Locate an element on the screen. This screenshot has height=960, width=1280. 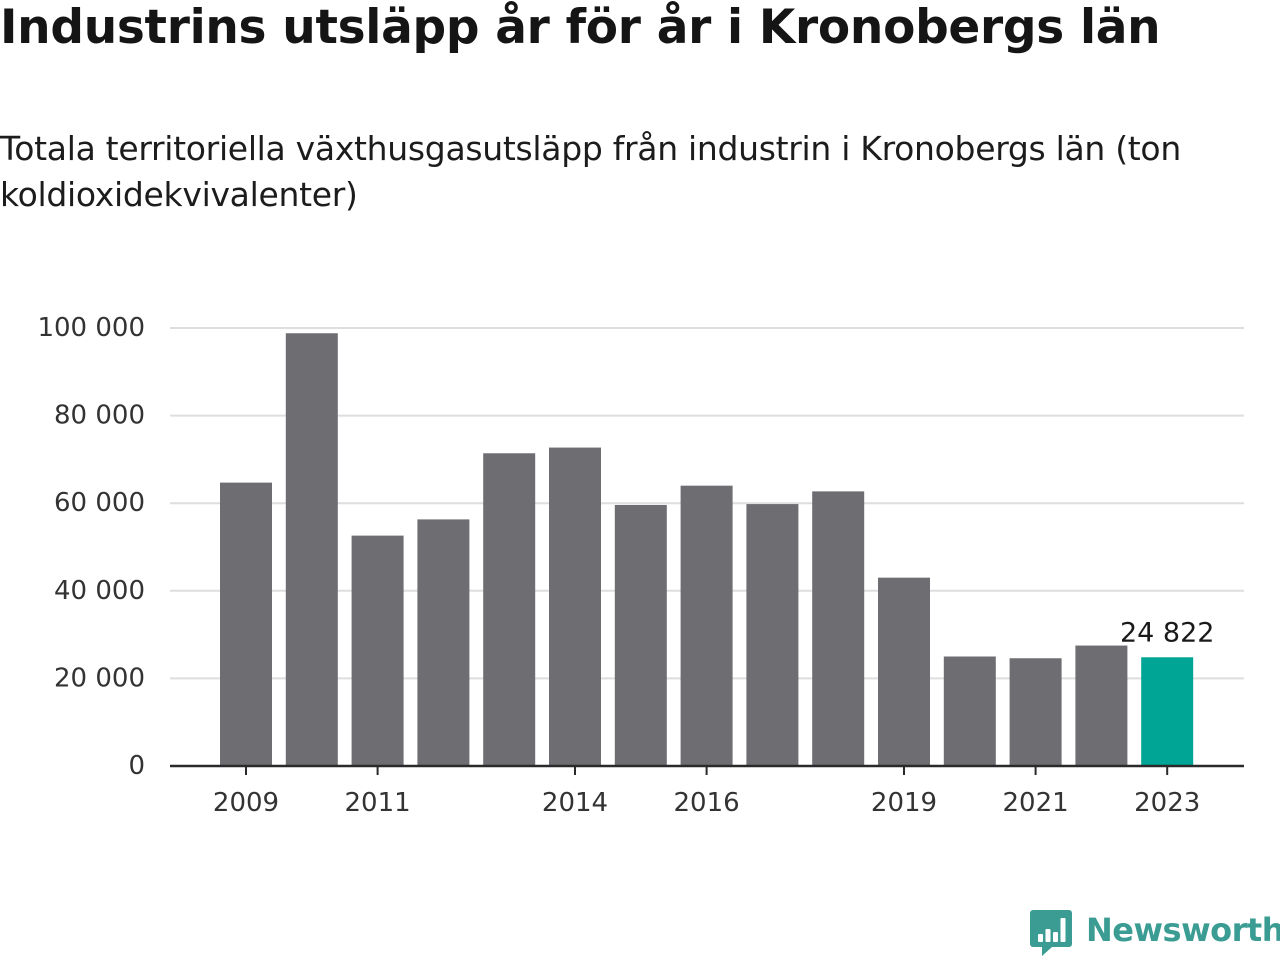
y-tick-label: 0 is located at coordinates (136, 766).